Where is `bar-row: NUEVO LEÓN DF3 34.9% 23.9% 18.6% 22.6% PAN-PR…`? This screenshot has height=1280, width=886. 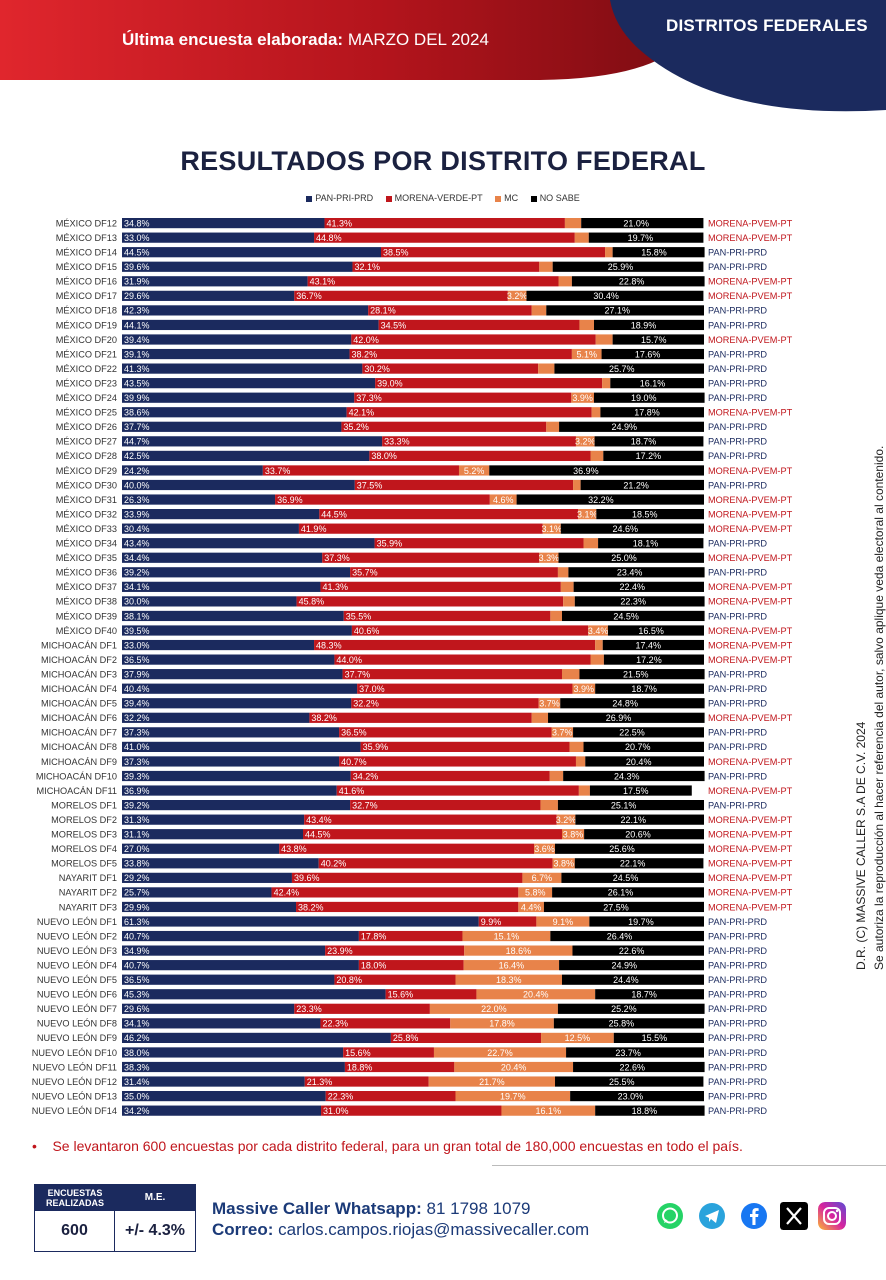 bar-row: NUEVO LEÓN DF3 34.9% 23.9% 18.6% 22.6% PAN-PR… is located at coordinates (402, 950).